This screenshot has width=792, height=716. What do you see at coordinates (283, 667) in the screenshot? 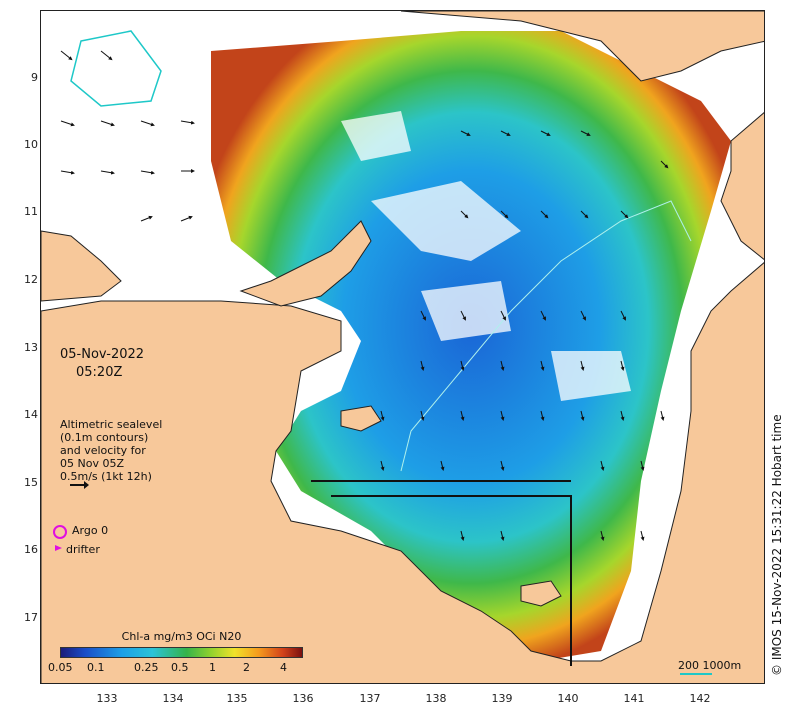
I see `colorbar-tick: 4` at bounding box center [283, 667].